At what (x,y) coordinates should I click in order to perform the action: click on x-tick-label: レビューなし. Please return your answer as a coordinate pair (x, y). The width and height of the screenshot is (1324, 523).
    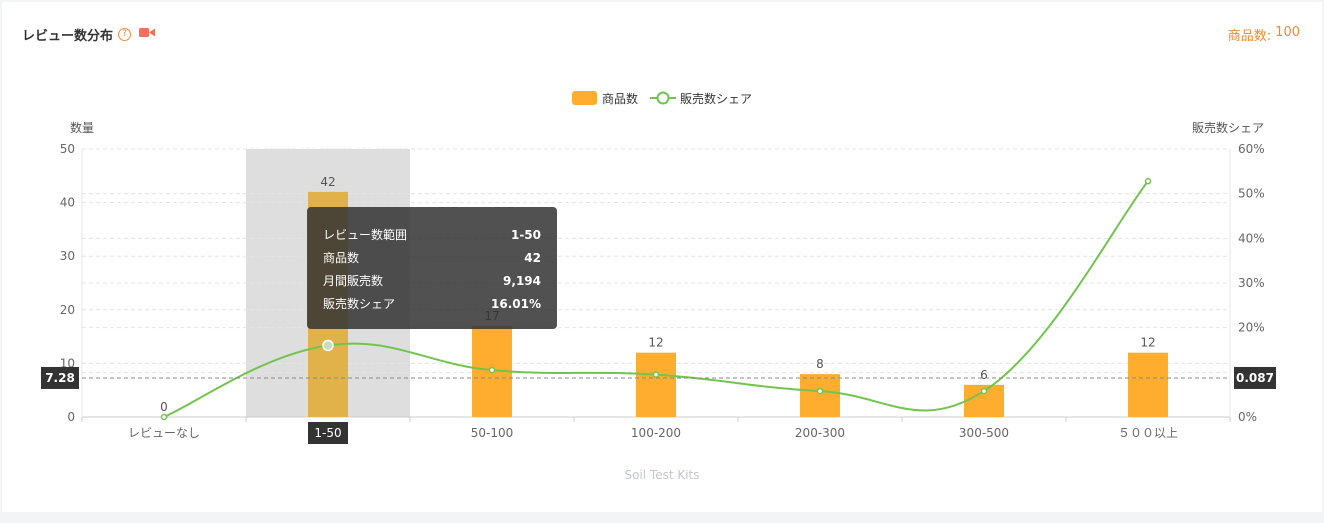
    Looking at the image, I should click on (164, 433).